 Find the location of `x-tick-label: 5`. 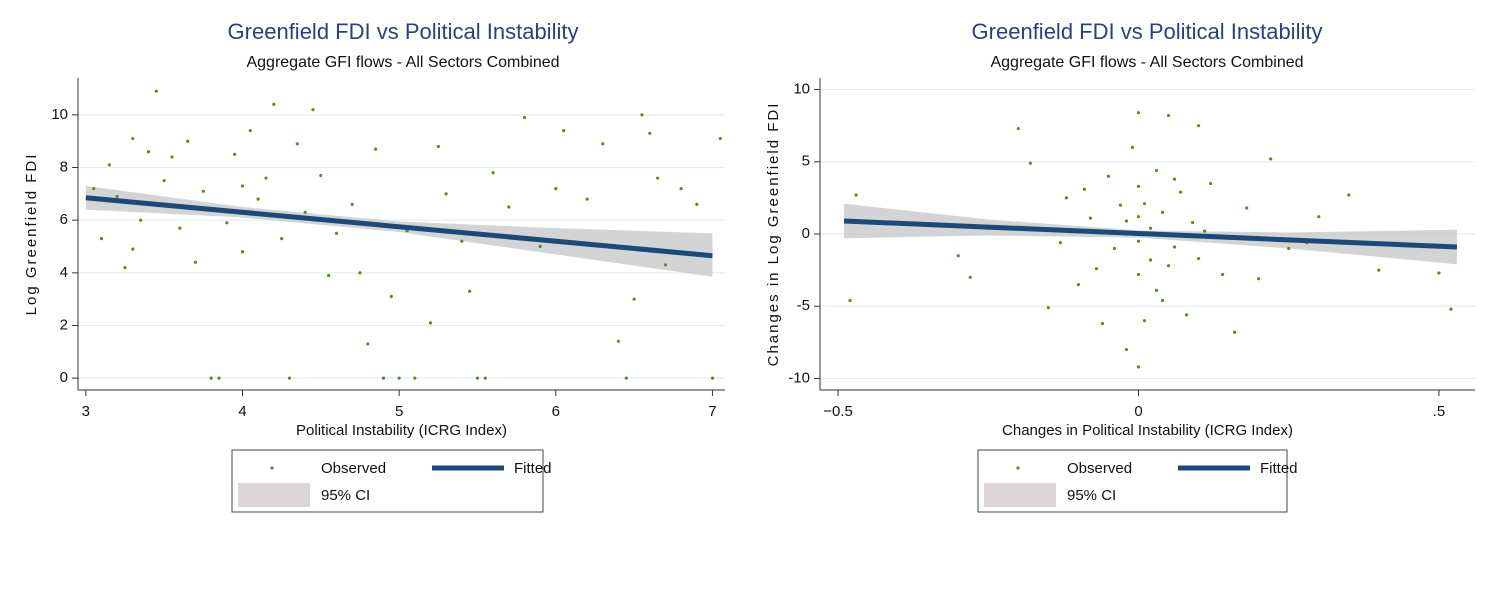

x-tick-label: 5 is located at coordinates (399, 411).